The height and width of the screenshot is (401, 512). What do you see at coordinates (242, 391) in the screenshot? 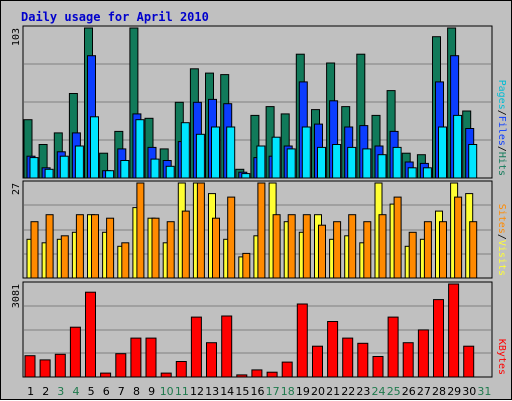
I see `x-tick-label-day-15: 15` at bounding box center [242, 391].